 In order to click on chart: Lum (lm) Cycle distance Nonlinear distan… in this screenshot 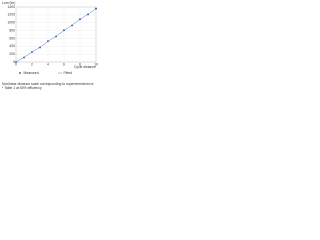, I will do `click(50, 56)`.